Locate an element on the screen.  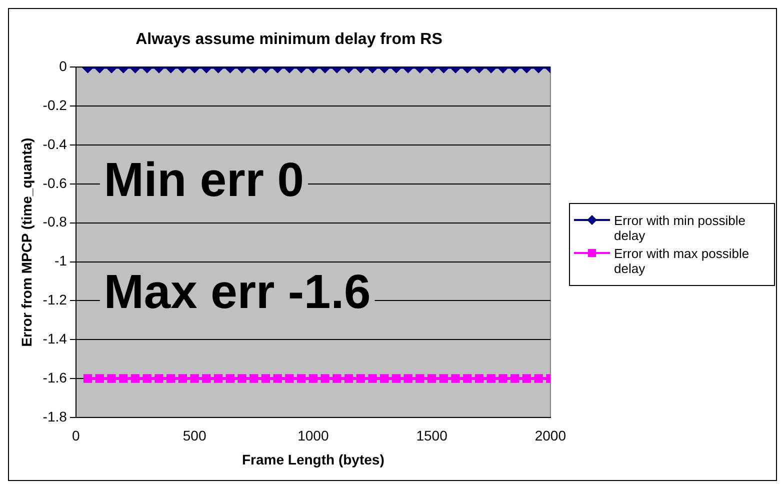
y-tick-label: -1 is located at coordinates (61, 260).